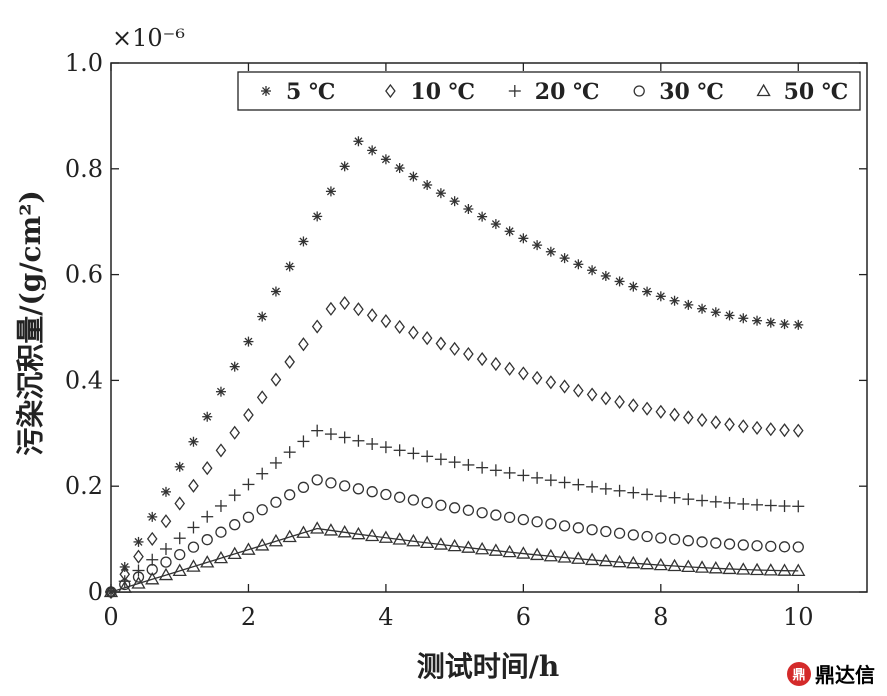 This screenshot has width=887, height=696. What do you see at coordinates (799, 673) in the screenshot?
I see `watermark-logo-icon: 鼎` at bounding box center [799, 673].